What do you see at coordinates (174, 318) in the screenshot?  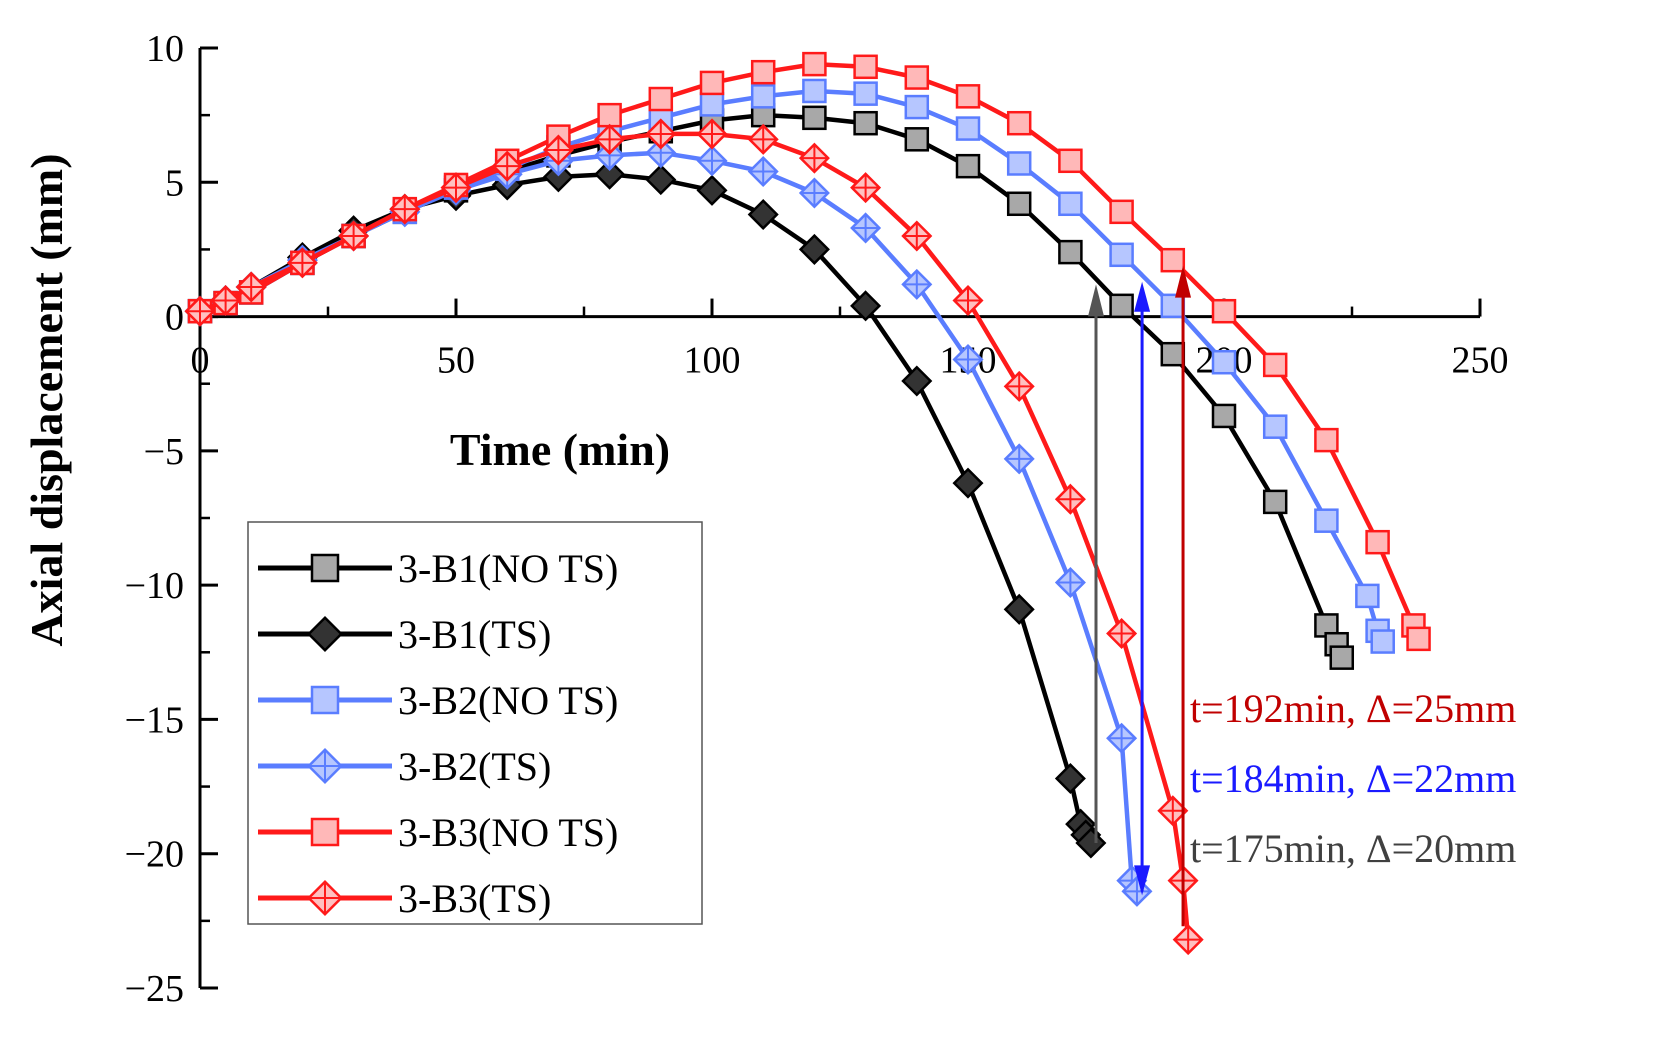 I see `y-tick-label: 0` at bounding box center [174, 318].